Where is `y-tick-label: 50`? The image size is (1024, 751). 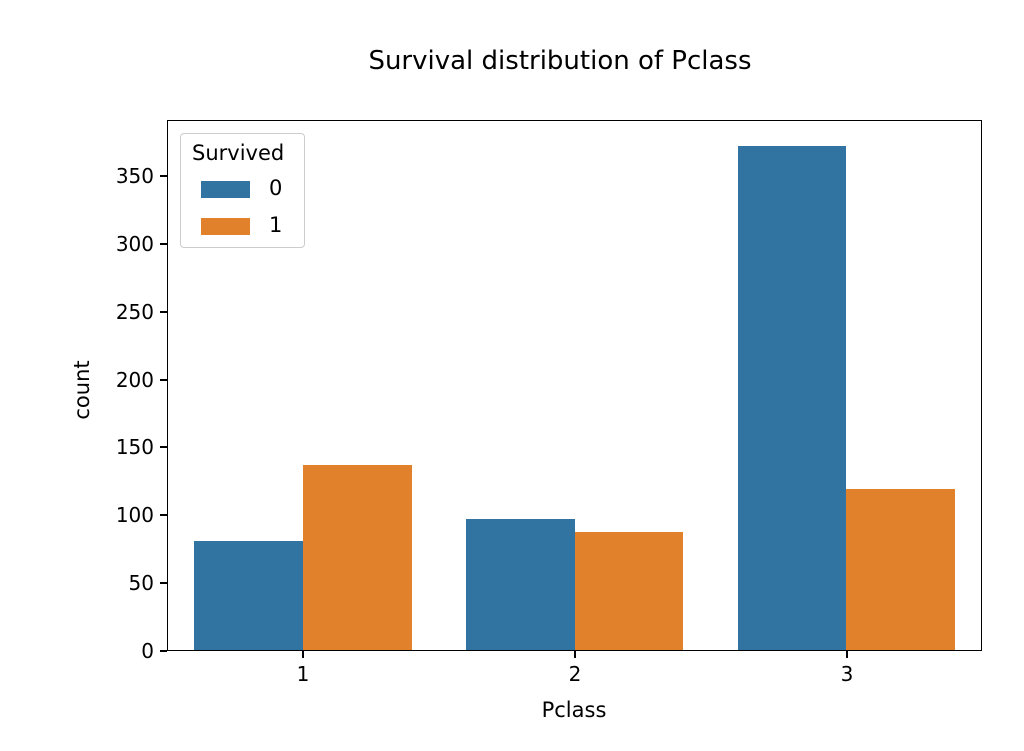 y-tick-label: 50 is located at coordinates (141, 583).